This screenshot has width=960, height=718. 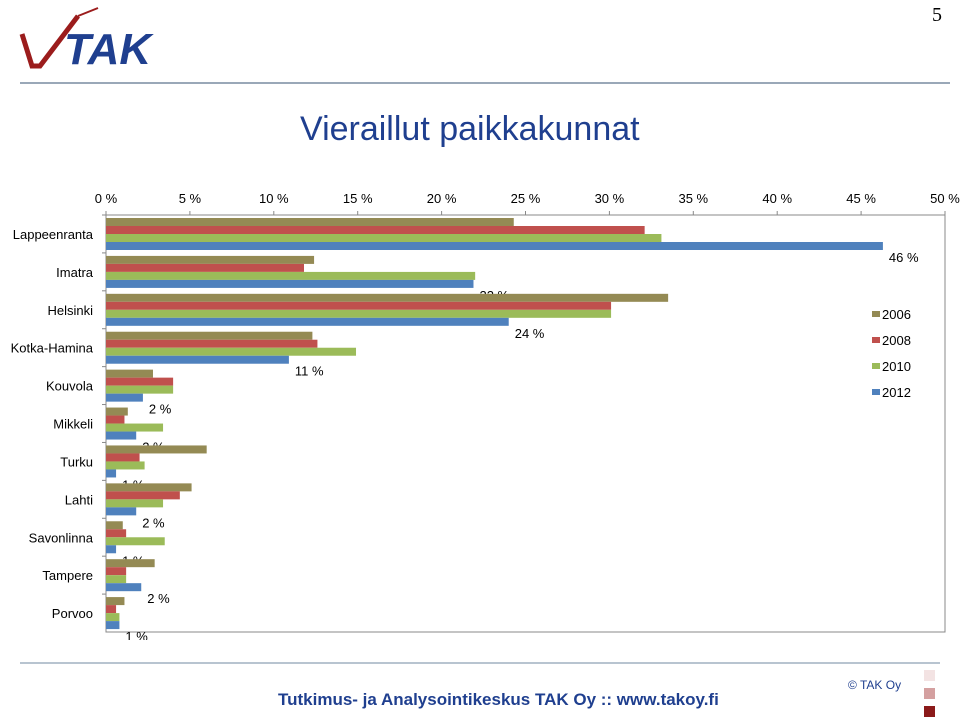 I want to click on page-number: 5, so click(x=937, y=15).